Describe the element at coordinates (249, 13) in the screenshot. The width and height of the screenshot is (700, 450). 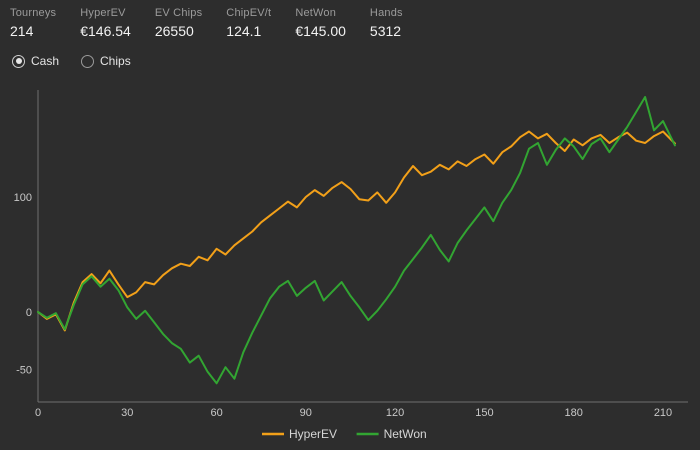
I see `stat-label: ChipEV/t` at that location.